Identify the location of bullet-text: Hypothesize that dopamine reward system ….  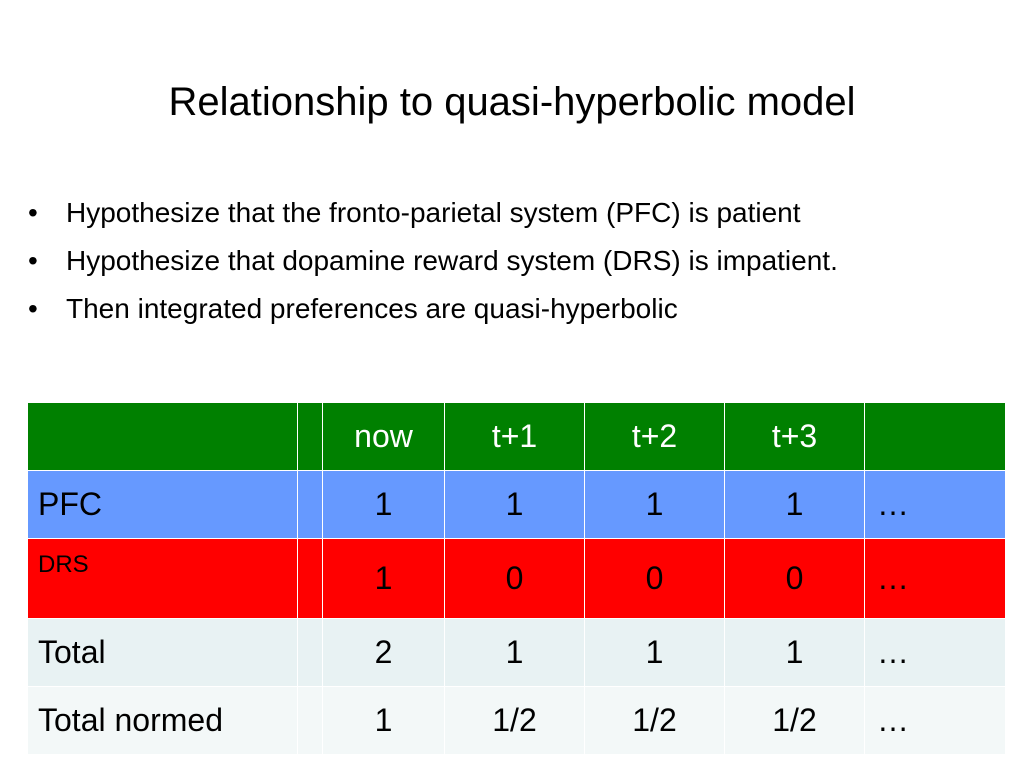
(452, 260).